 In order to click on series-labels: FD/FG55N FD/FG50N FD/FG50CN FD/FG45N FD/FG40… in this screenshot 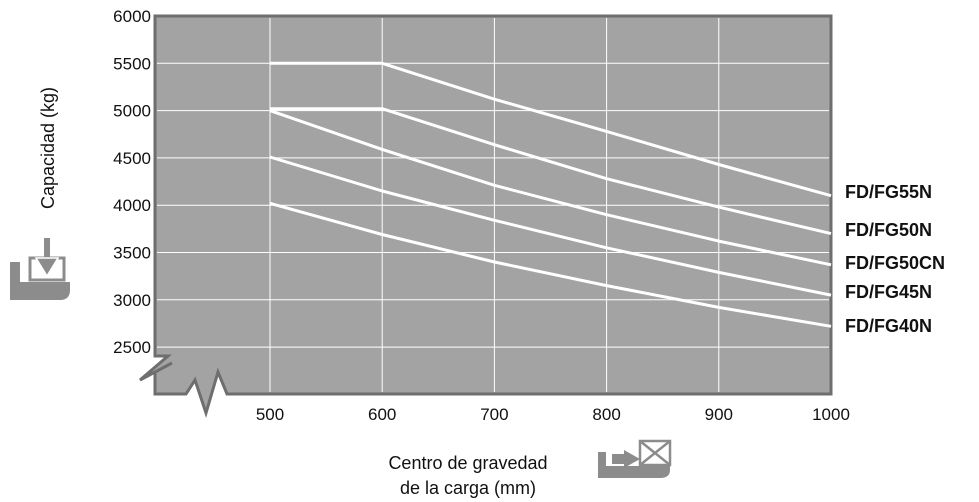, I will do `click(895, 259)`.